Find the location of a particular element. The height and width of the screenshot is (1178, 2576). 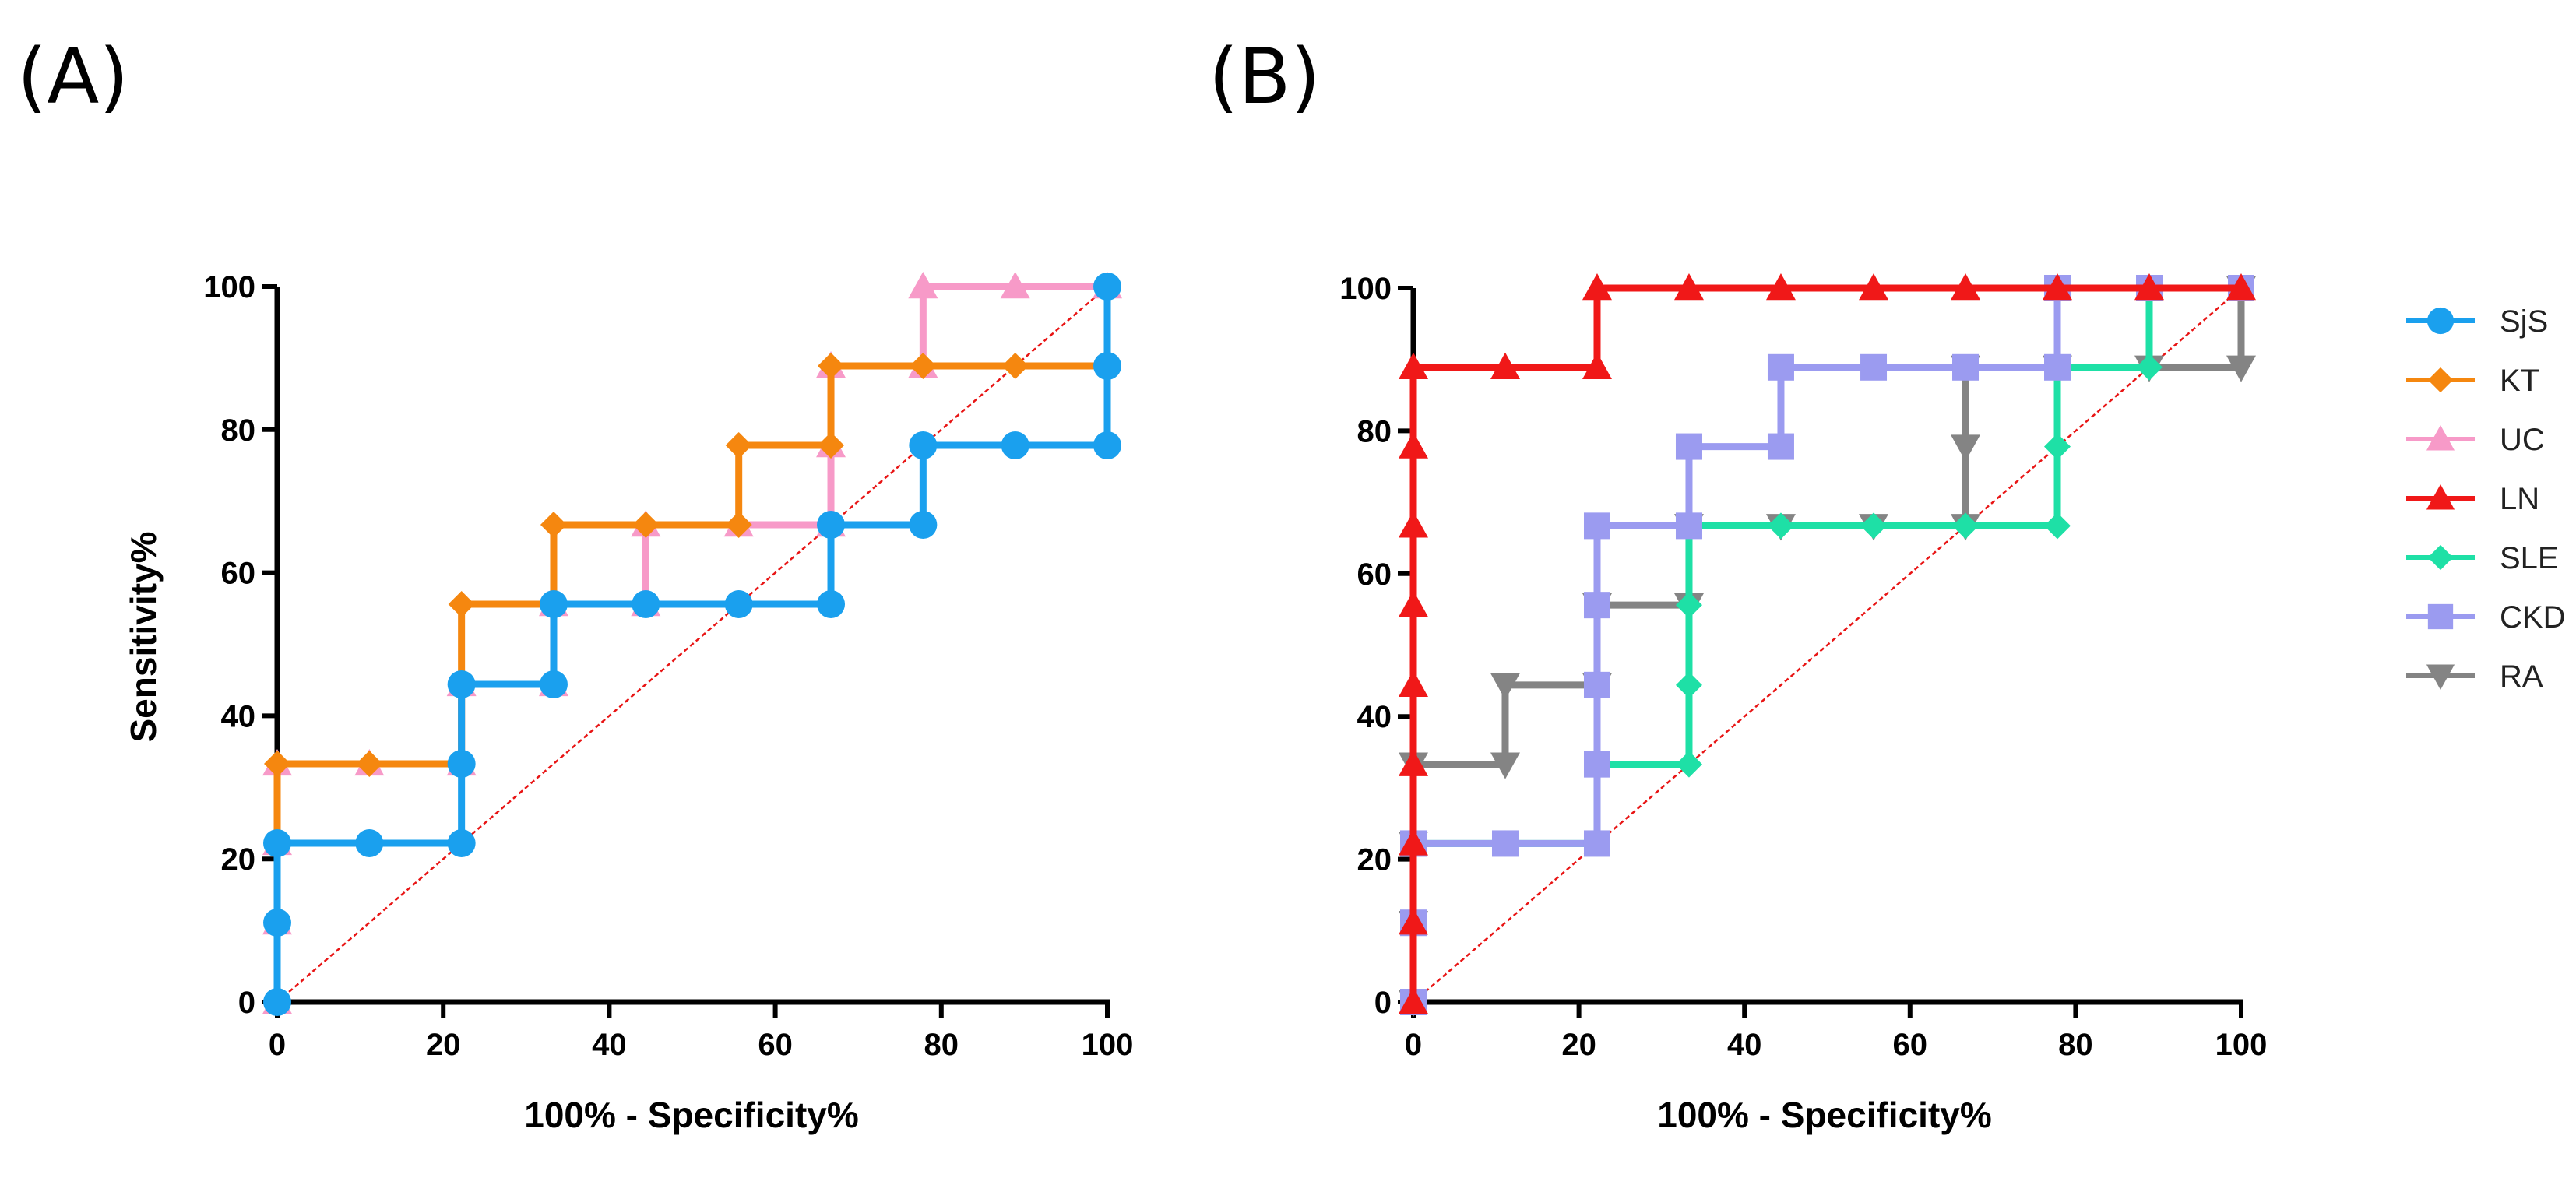

legend-marker-sjs is located at coordinates (2440, 321).